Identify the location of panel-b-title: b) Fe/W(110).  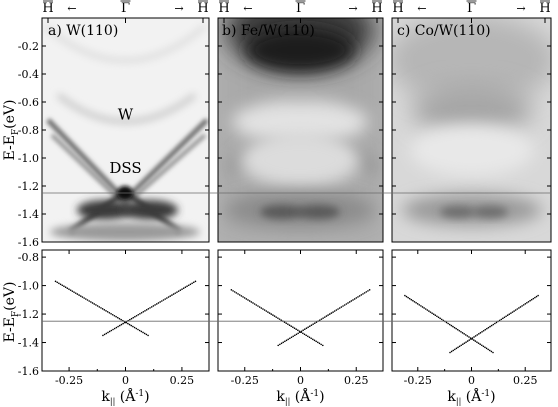
(268, 31).